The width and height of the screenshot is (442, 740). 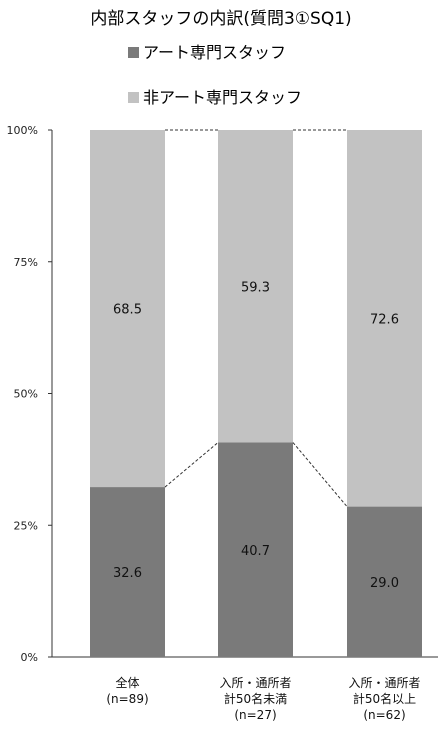 I want to click on data-label-art-staff: 40.7, so click(x=255, y=551).